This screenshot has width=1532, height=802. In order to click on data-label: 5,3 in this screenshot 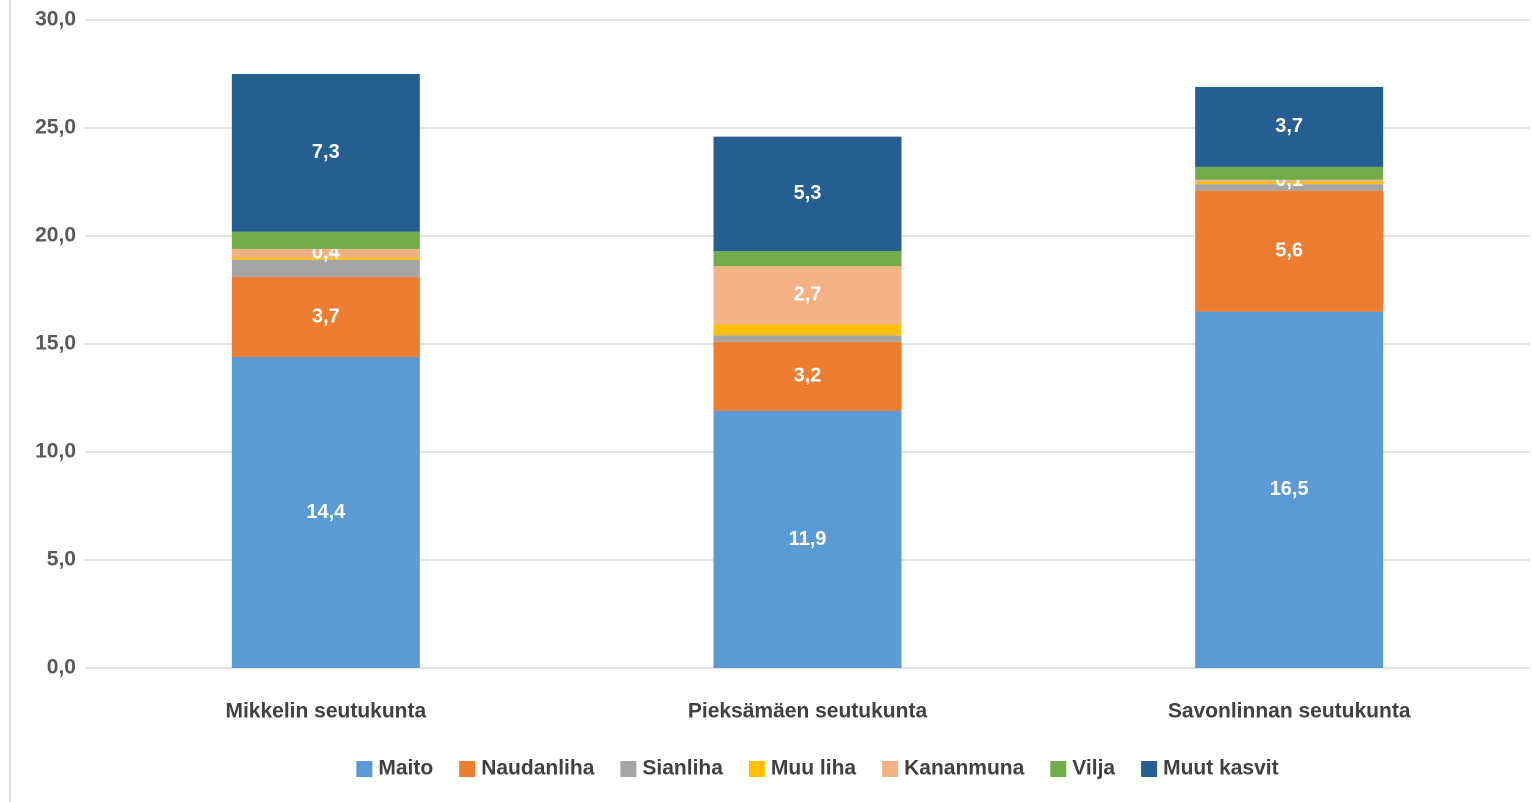, I will do `click(808, 193)`.